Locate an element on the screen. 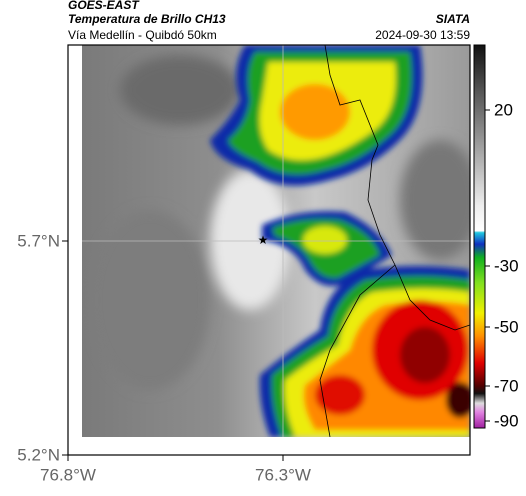 This screenshot has width=526, height=496. colorbar-tick-label: -90 is located at coordinates (506, 420).